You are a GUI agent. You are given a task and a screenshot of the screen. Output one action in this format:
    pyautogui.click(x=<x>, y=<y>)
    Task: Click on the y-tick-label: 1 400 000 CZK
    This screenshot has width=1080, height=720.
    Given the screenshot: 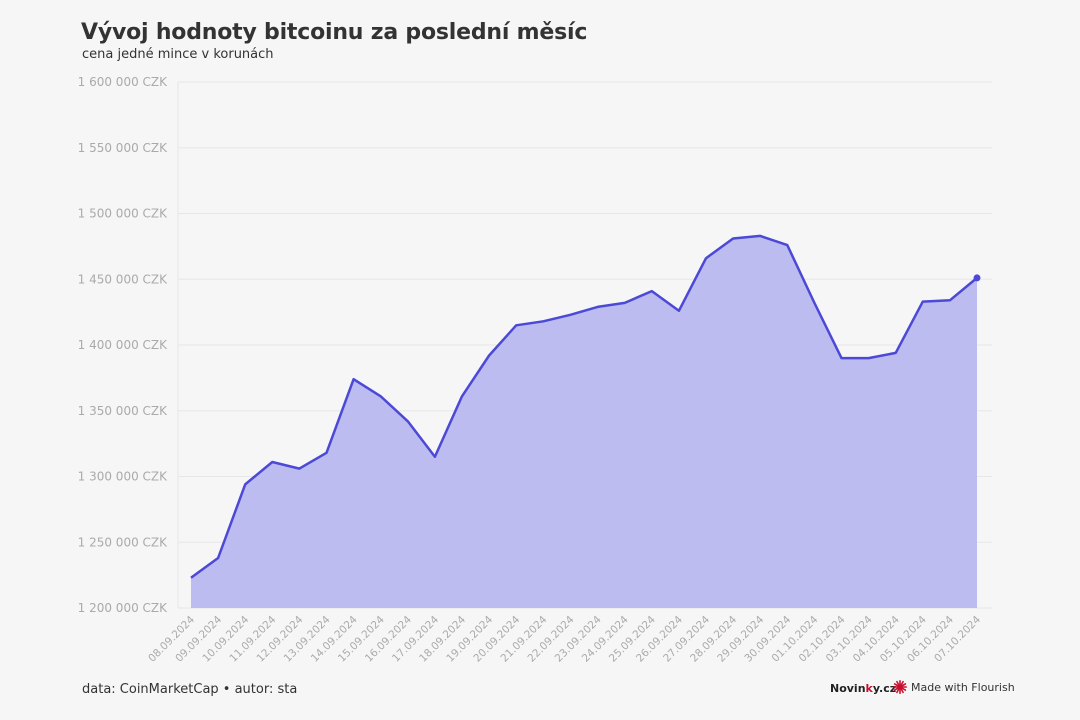 What is the action you would take?
    pyautogui.click(x=123, y=345)
    